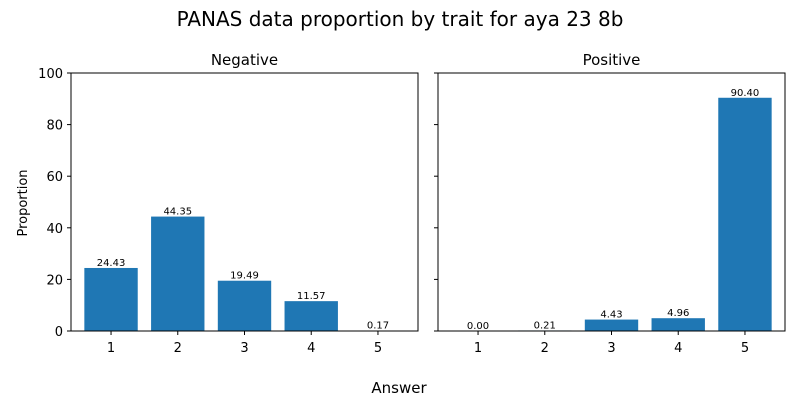  I want to click on y-tick-label: 40, so click(54, 229).